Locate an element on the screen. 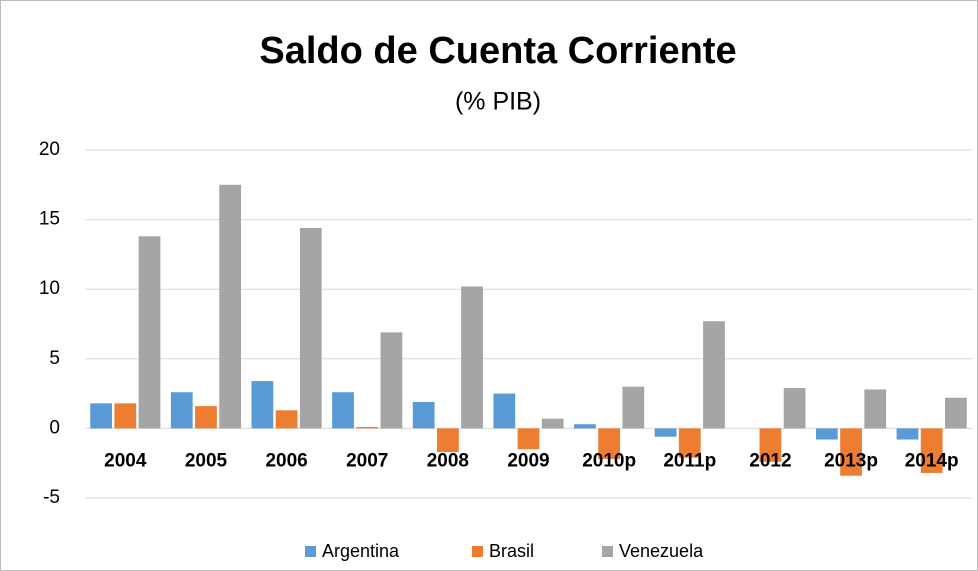 The width and height of the screenshot is (978, 571). x-tick-label: 2006 is located at coordinates (286, 460).